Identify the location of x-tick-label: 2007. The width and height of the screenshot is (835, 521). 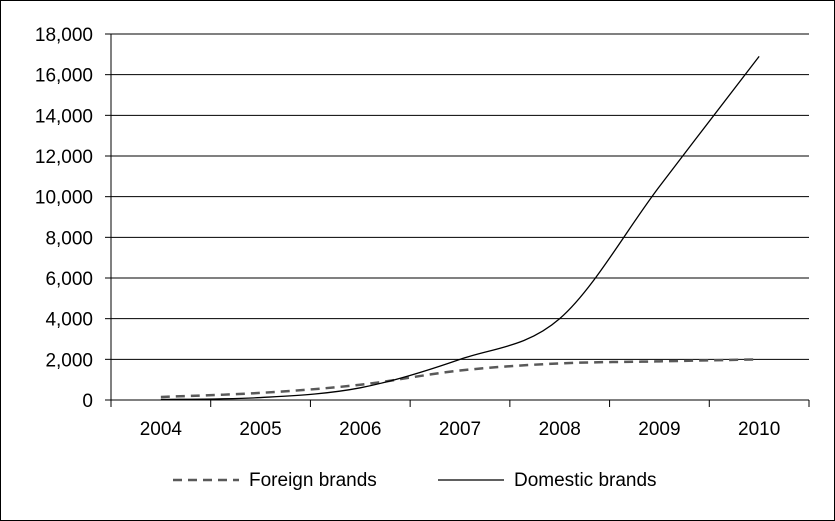
(460, 429).